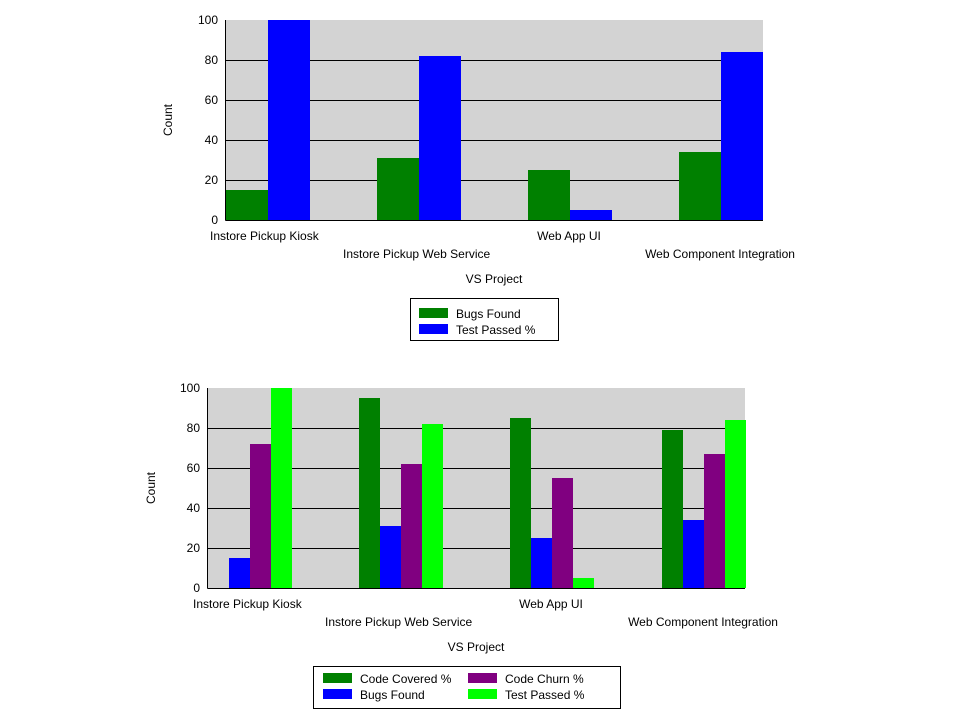 The height and width of the screenshot is (725, 960). What do you see at coordinates (476, 647) in the screenshot?
I see `x-axis-title-2: VS Project` at bounding box center [476, 647].